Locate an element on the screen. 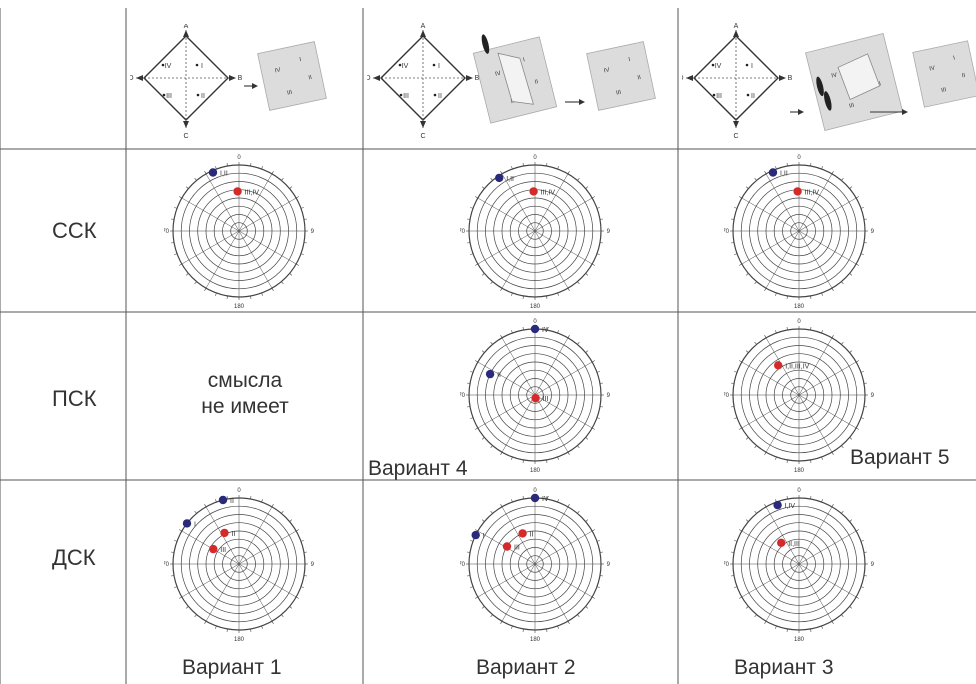 The image size is (976, 684). data-point-label: IV is located at coordinates (545, 330).